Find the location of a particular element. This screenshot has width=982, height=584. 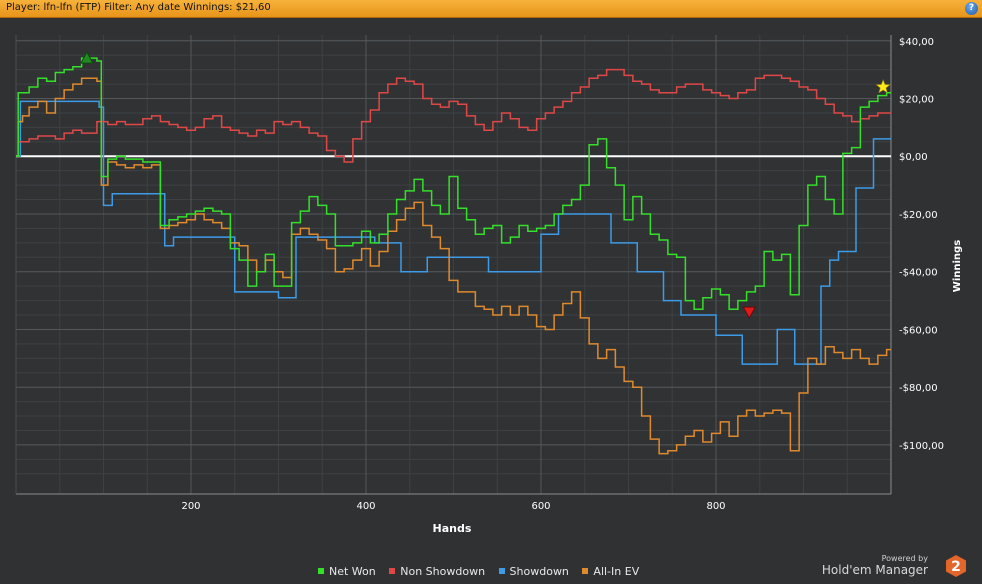

legend-item-non-showdown: Non Showdown is located at coordinates (437, 571).